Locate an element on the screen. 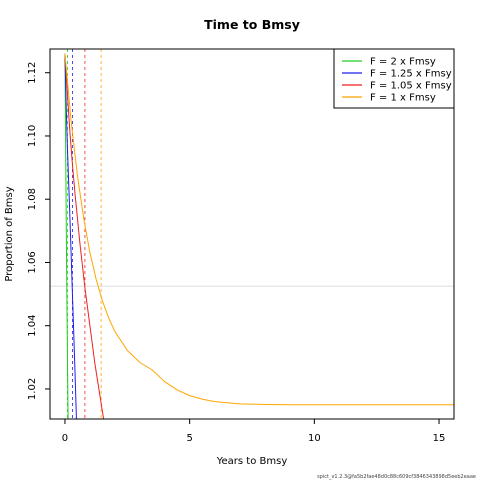 This screenshot has width=480, height=480. vertical-marker-layer is located at coordinates (84, 234).